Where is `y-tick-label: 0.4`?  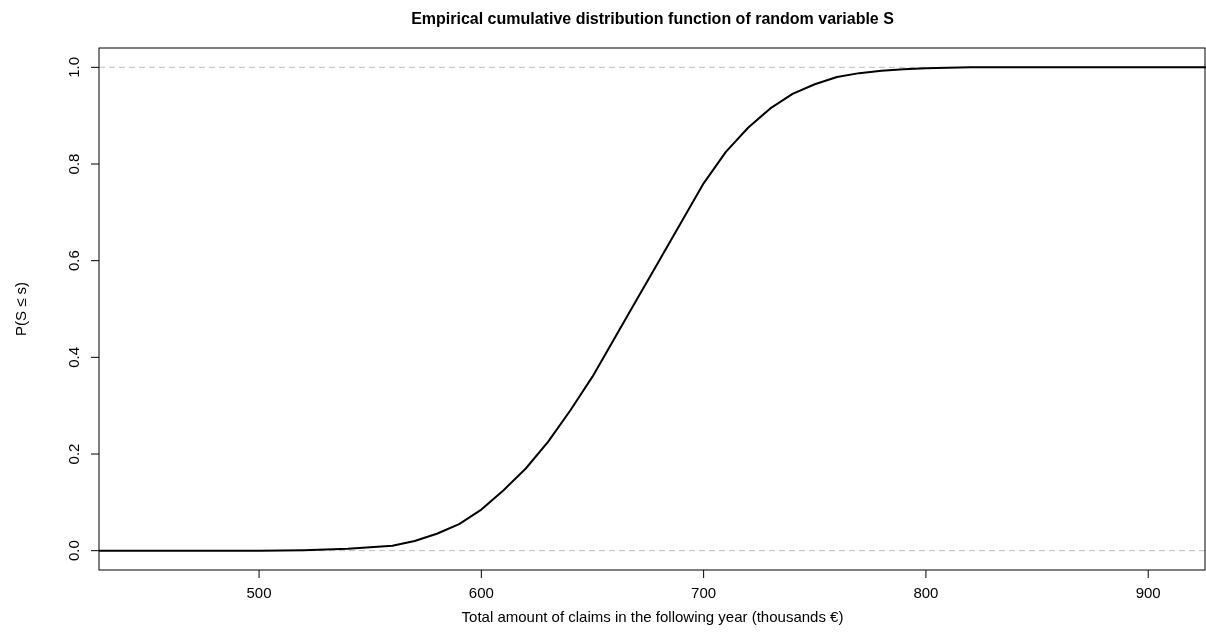
y-tick-label: 0.4 is located at coordinates (73, 357).